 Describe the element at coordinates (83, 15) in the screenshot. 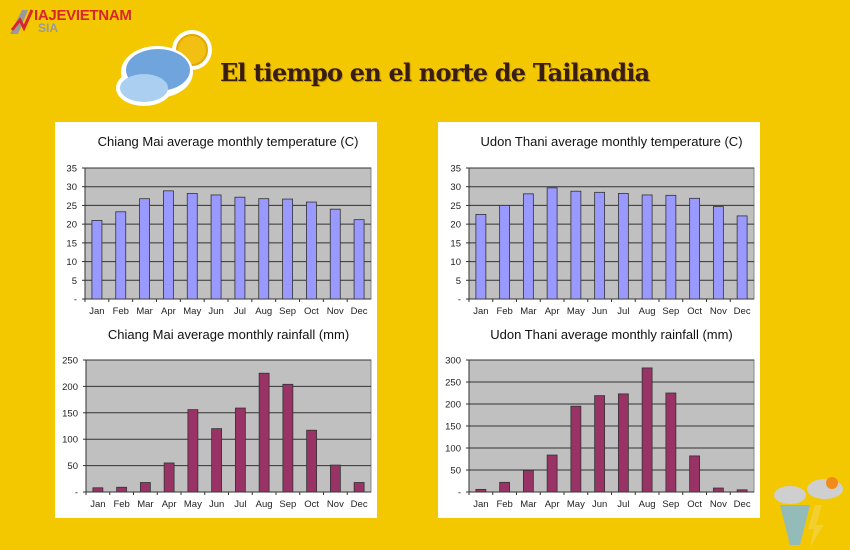

I see `logo-text-top: IAJEVIETNAM` at that location.